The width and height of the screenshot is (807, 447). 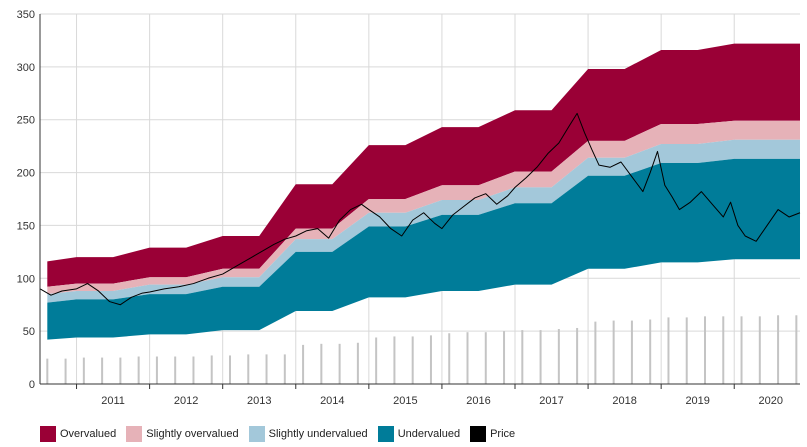 I want to click on legend-label-price: Price, so click(x=503, y=434).